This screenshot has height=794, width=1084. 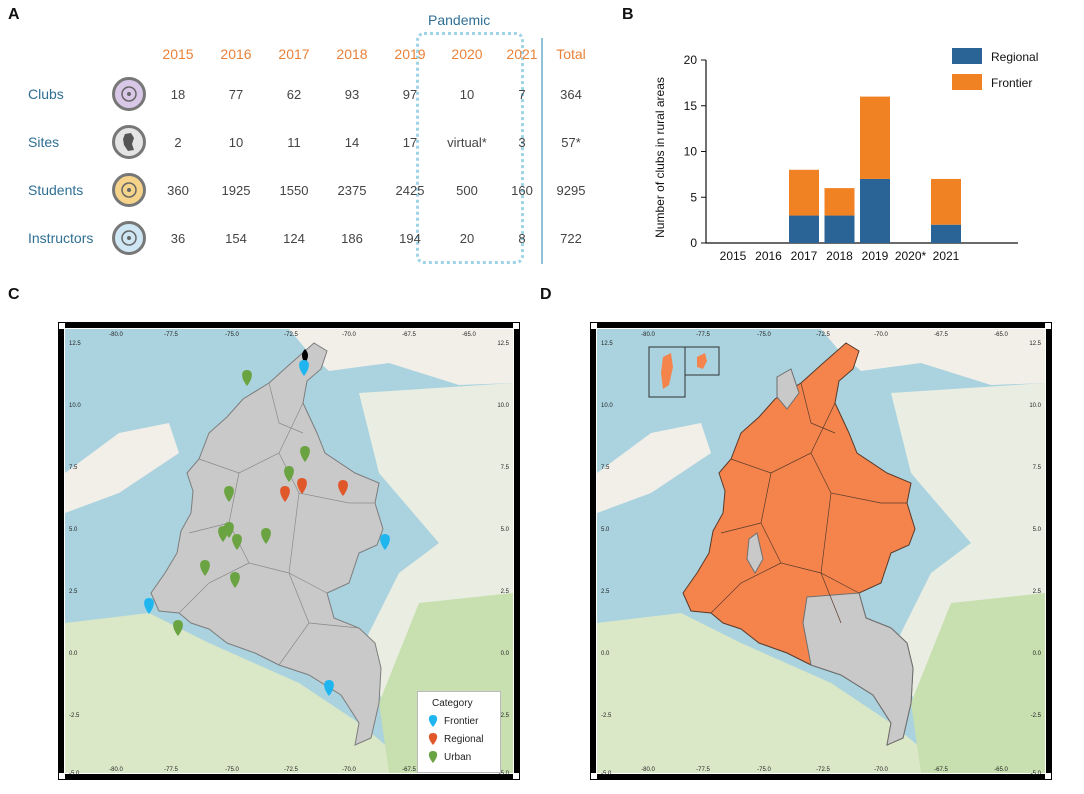 I want to click on map-d-panama, so click(x=654, y=468).